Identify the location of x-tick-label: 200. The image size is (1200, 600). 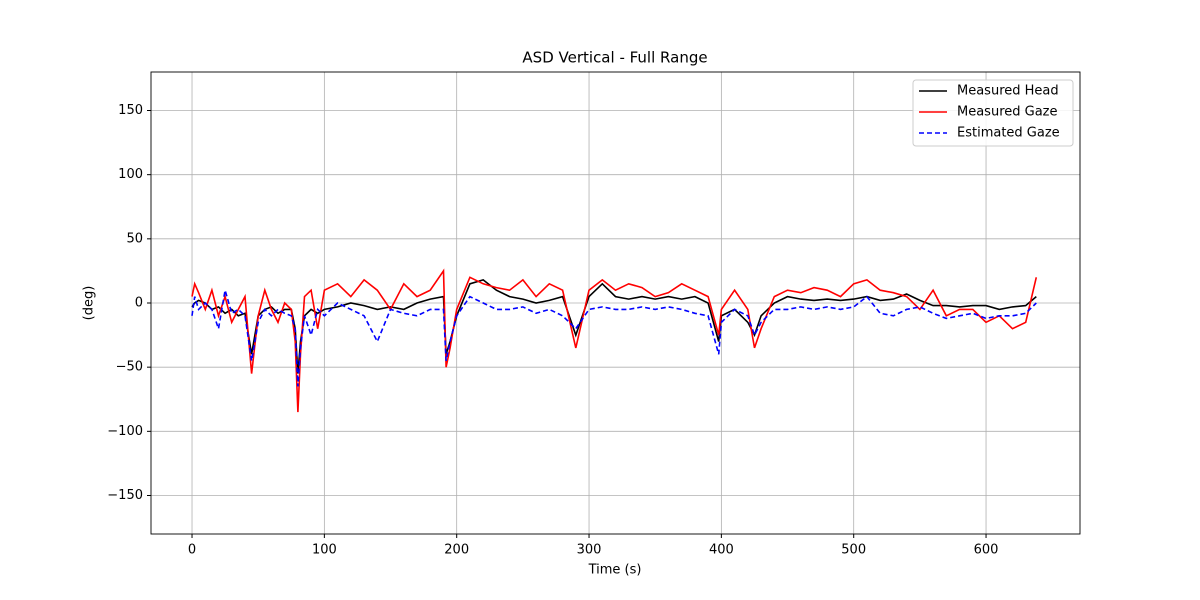
(456, 550).